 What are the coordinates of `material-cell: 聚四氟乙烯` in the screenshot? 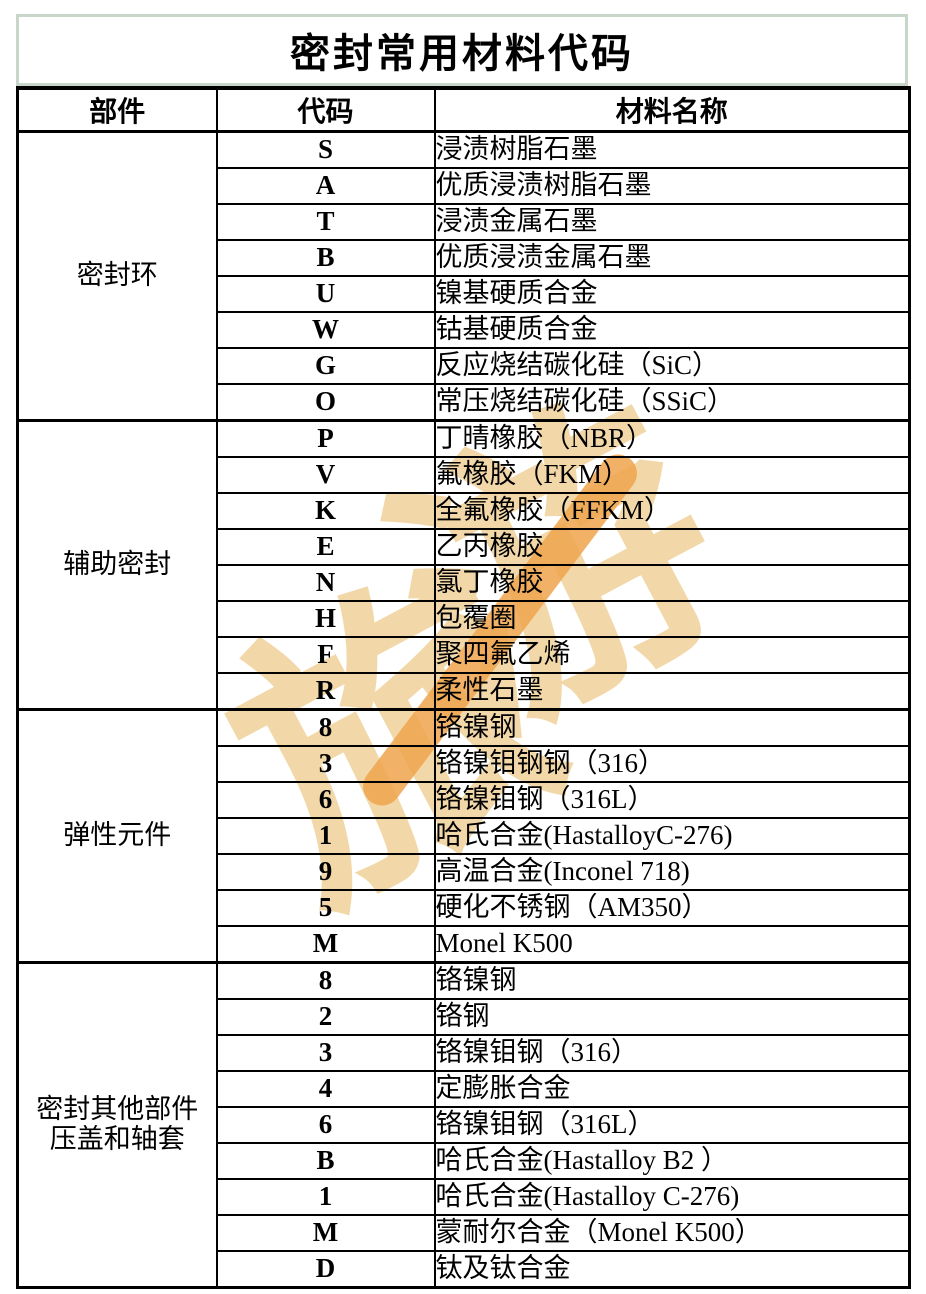 It's located at (672, 655).